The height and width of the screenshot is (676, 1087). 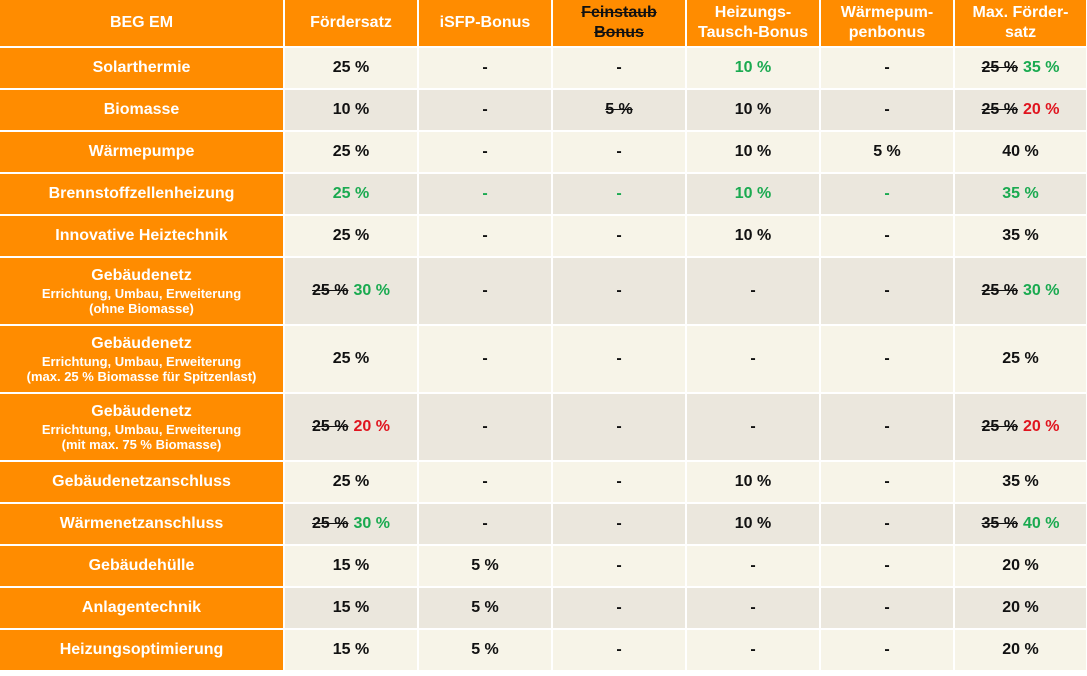 I want to click on header-cell: Fördersatz, so click(x=351, y=24).